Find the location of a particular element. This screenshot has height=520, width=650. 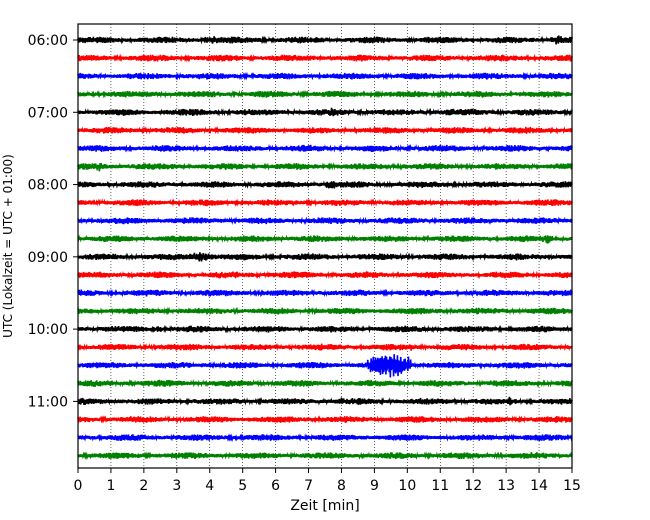

x-axis: 0 1 2 3 4 5 6 7 8 9 10 11 12 13 14 15 is located at coordinates (327, 481).